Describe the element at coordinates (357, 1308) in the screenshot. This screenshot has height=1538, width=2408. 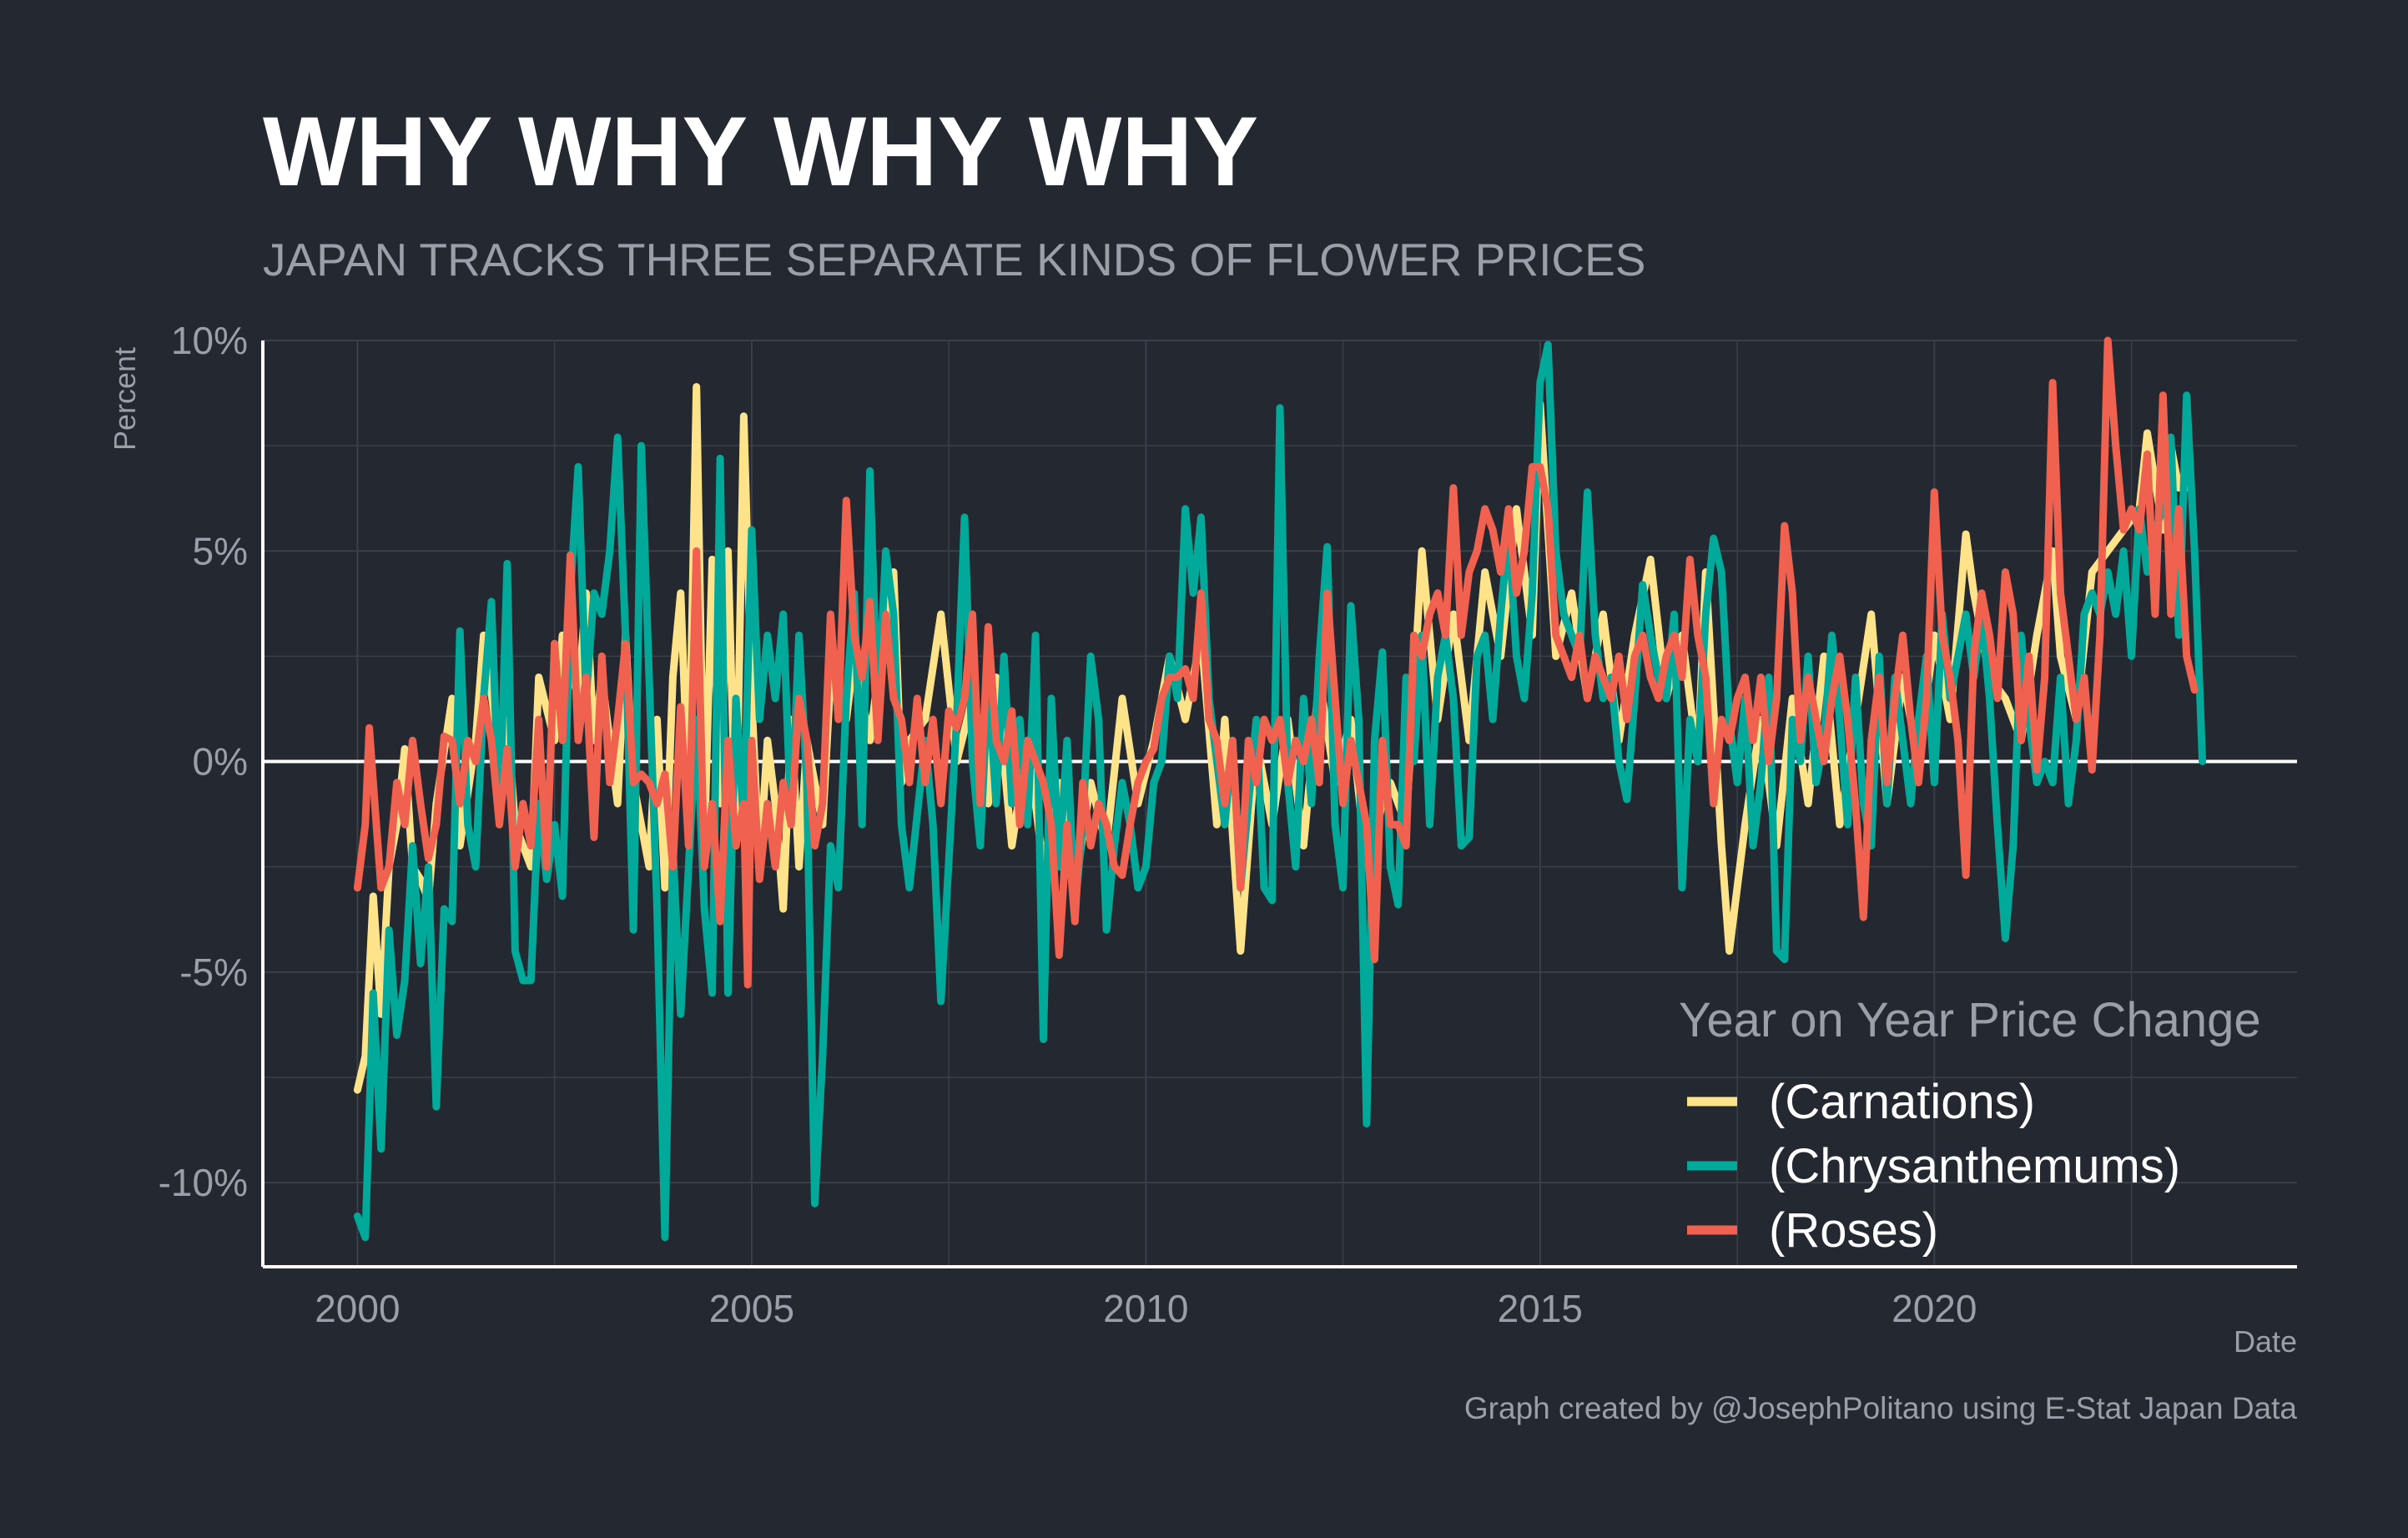
I see `x-tick-label: 2000` at that location.